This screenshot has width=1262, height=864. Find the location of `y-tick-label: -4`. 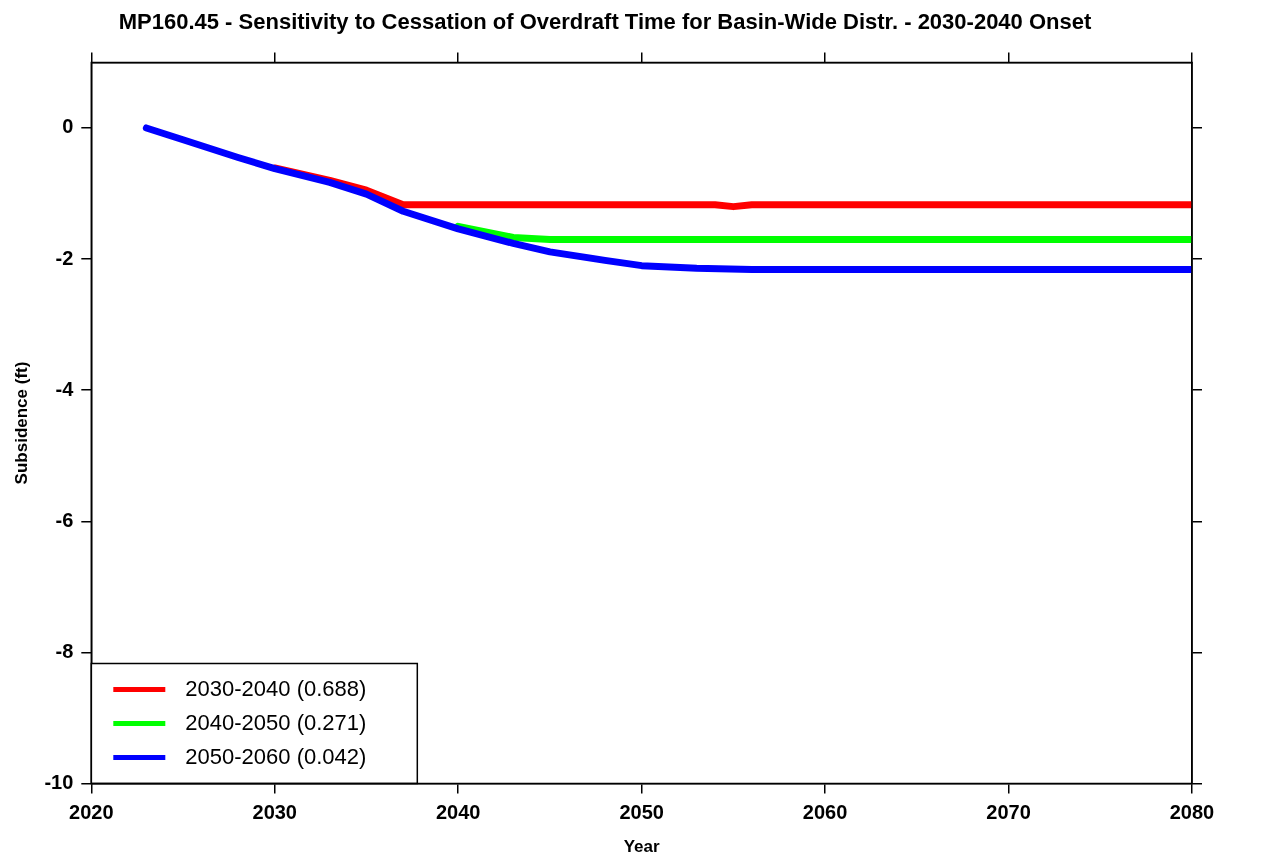

y-tick-label: -4 is located at coordinates (65, 388).